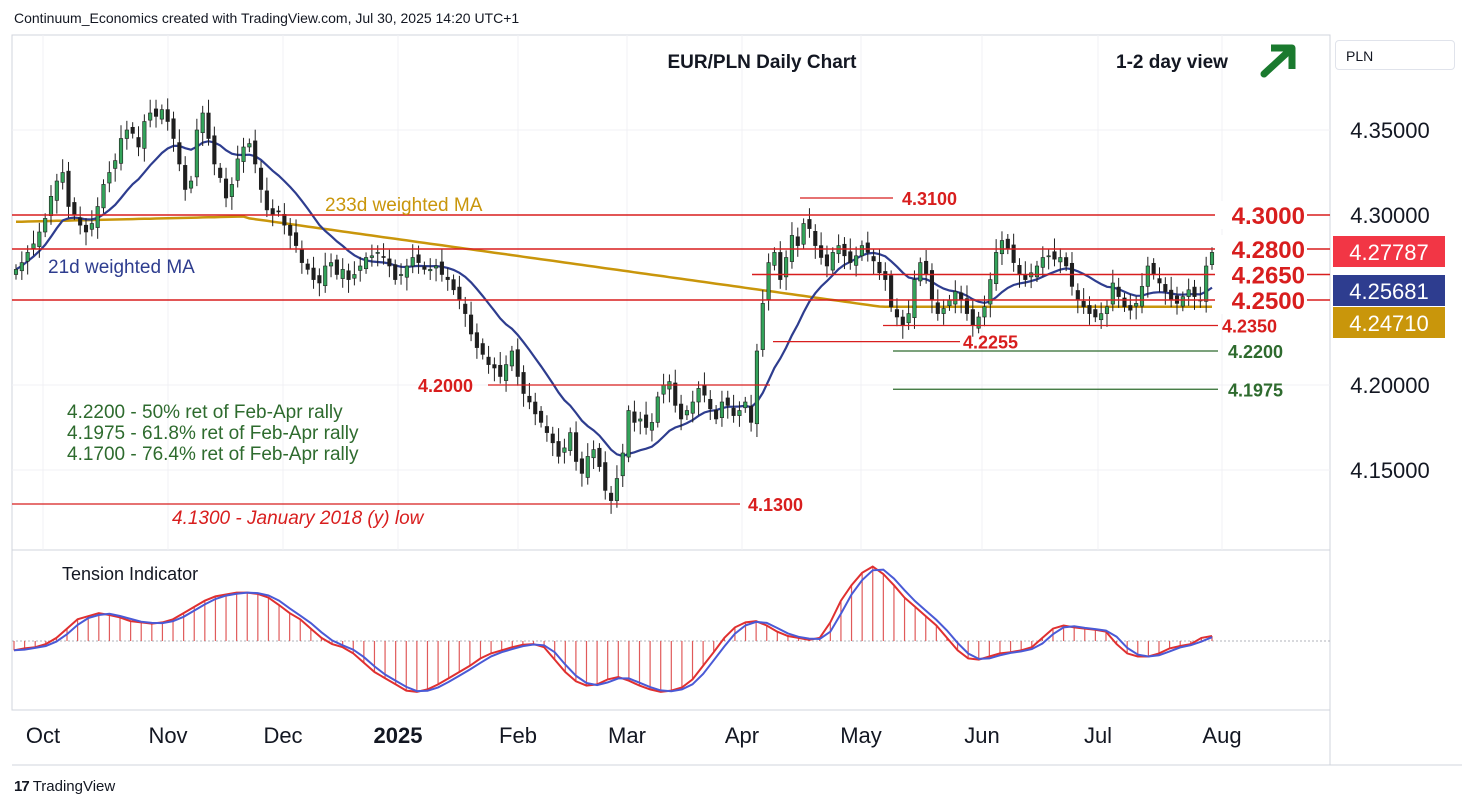 This screenshot has width=1474, height=809. I want to click on price-badge-label: 4.25681, so click(1389, 291).